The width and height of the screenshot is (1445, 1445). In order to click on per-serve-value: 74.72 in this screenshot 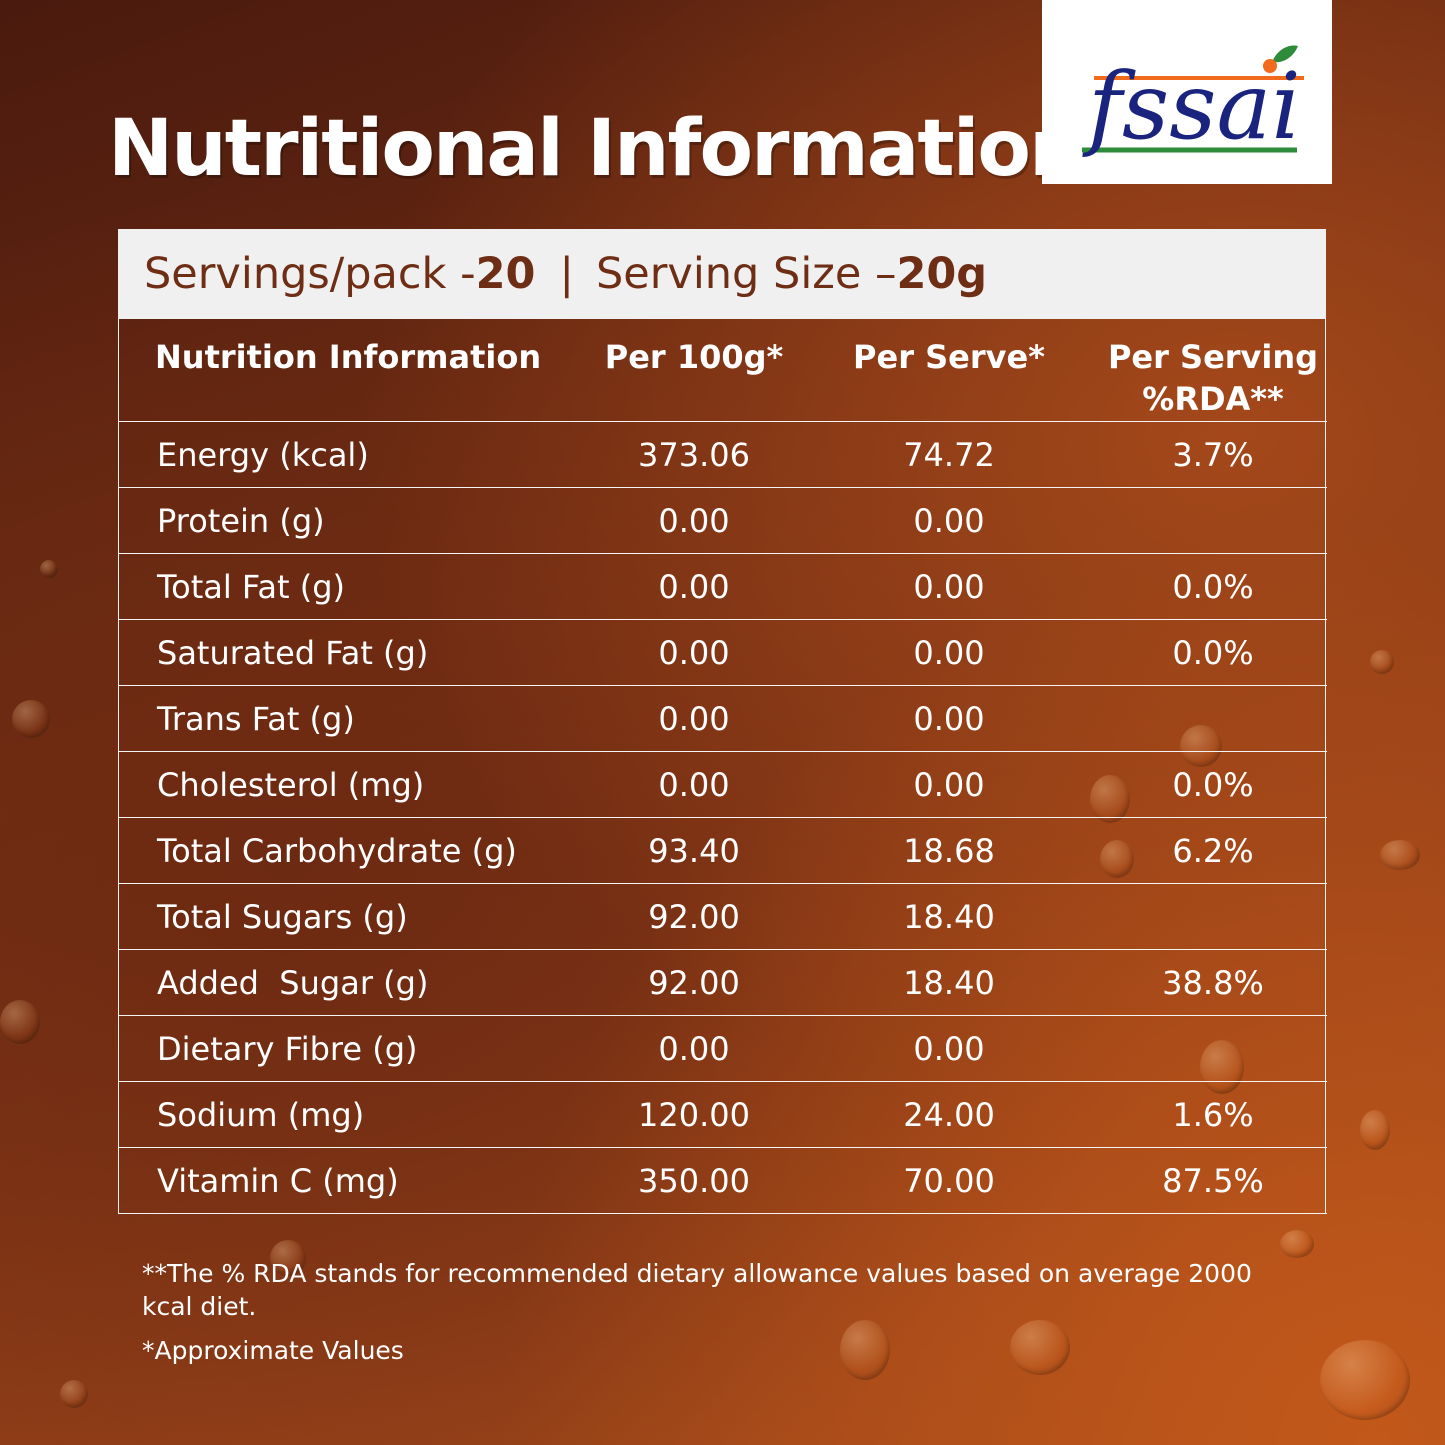, I will do `click(949, 454)`.